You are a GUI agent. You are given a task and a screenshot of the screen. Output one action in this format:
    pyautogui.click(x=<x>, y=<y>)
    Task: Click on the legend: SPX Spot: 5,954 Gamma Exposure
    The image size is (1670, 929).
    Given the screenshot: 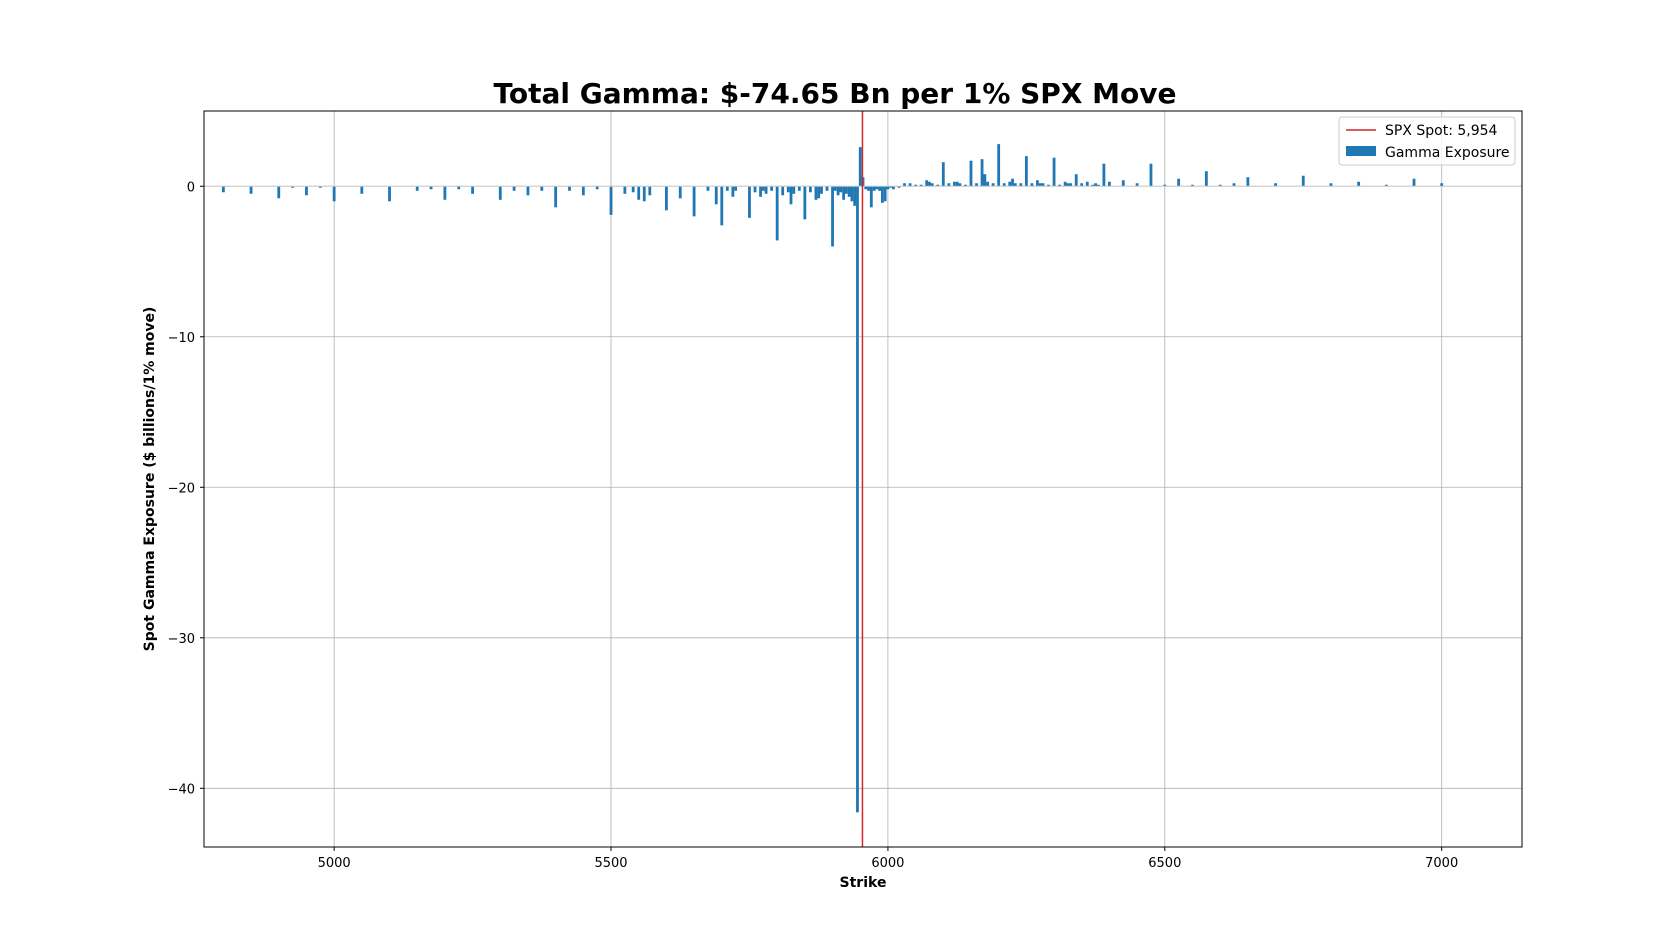 What is the action you would take?
    pyautogui.click(x=1427, y=141)
    